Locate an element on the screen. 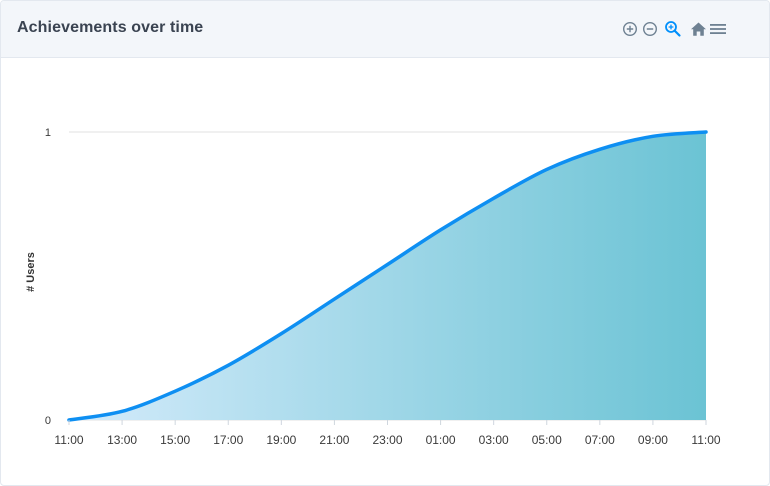 The width and height of the screenshot is (770, 486). x-tick-label: 13:00 is located at coordinates (122, 440).